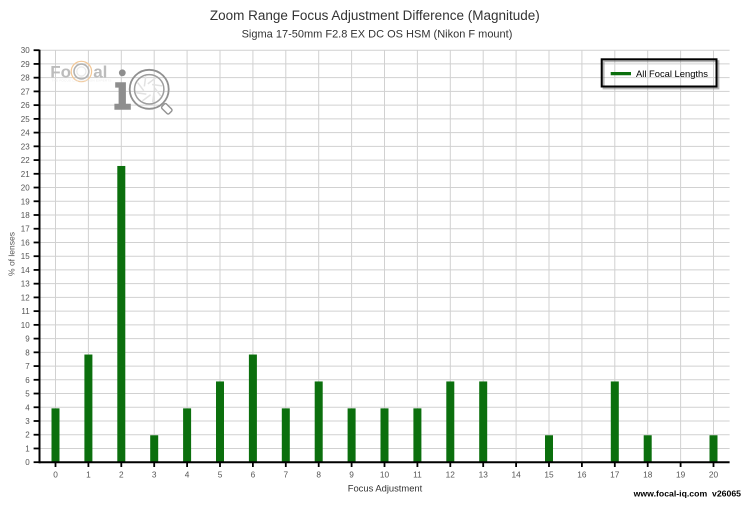  Describe the element at coordinates (25, 160) in the screenshot. I see `svg-text: 22` at that location.